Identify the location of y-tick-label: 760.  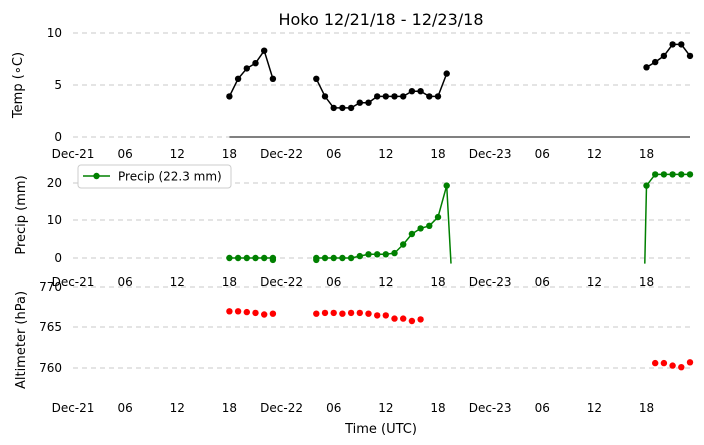
(50, 368).